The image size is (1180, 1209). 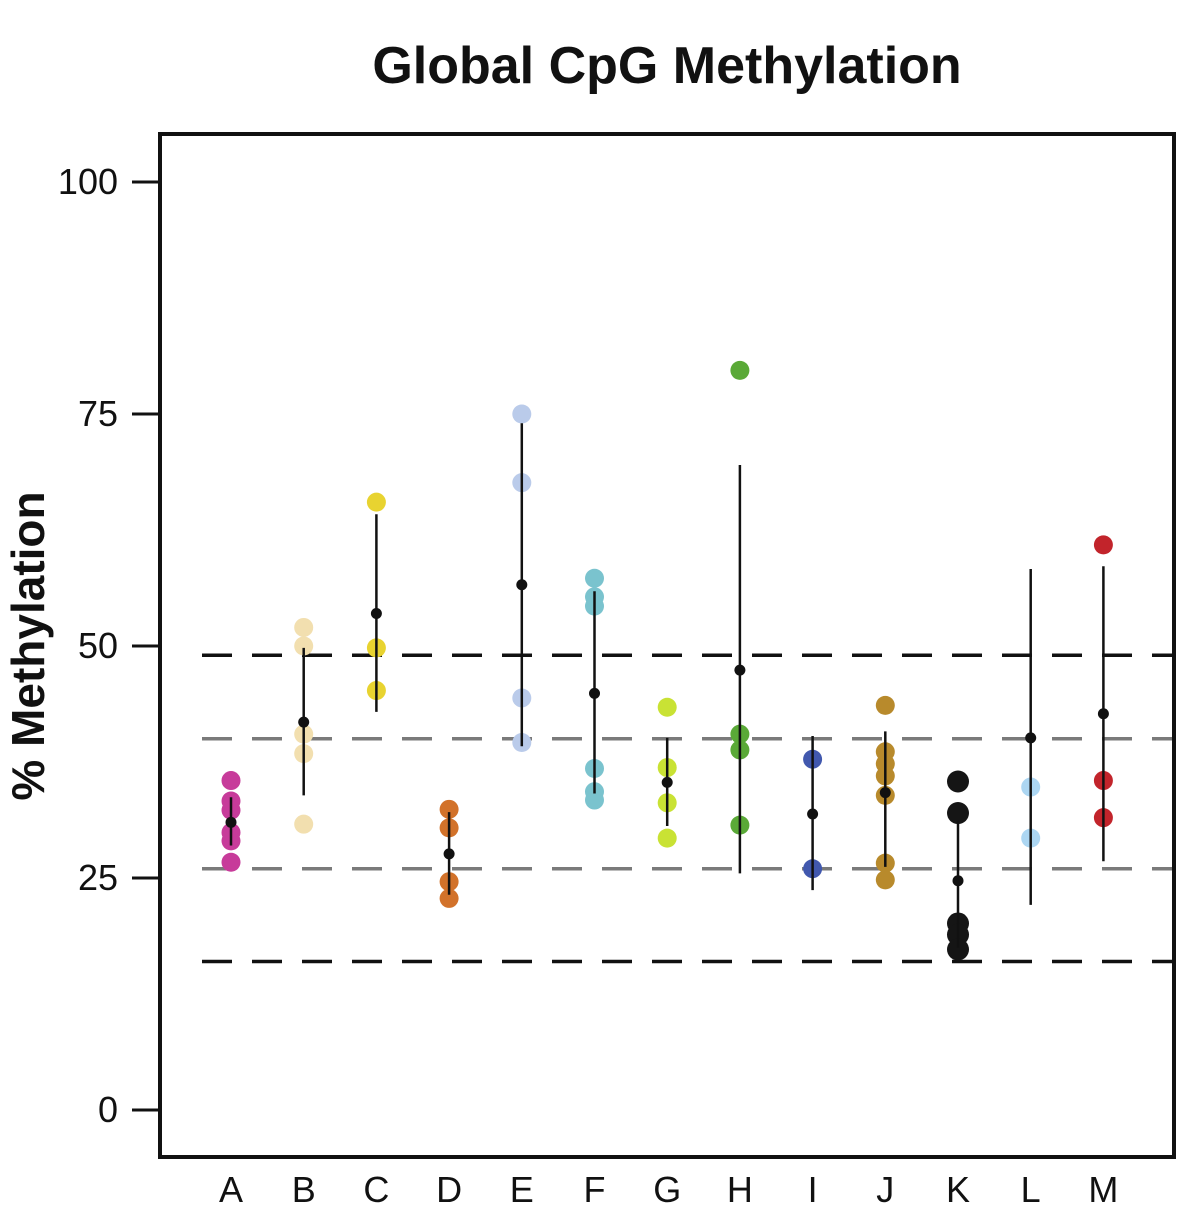 I want to click on x-tick-label-I: I, so click(x=813, y=1189).